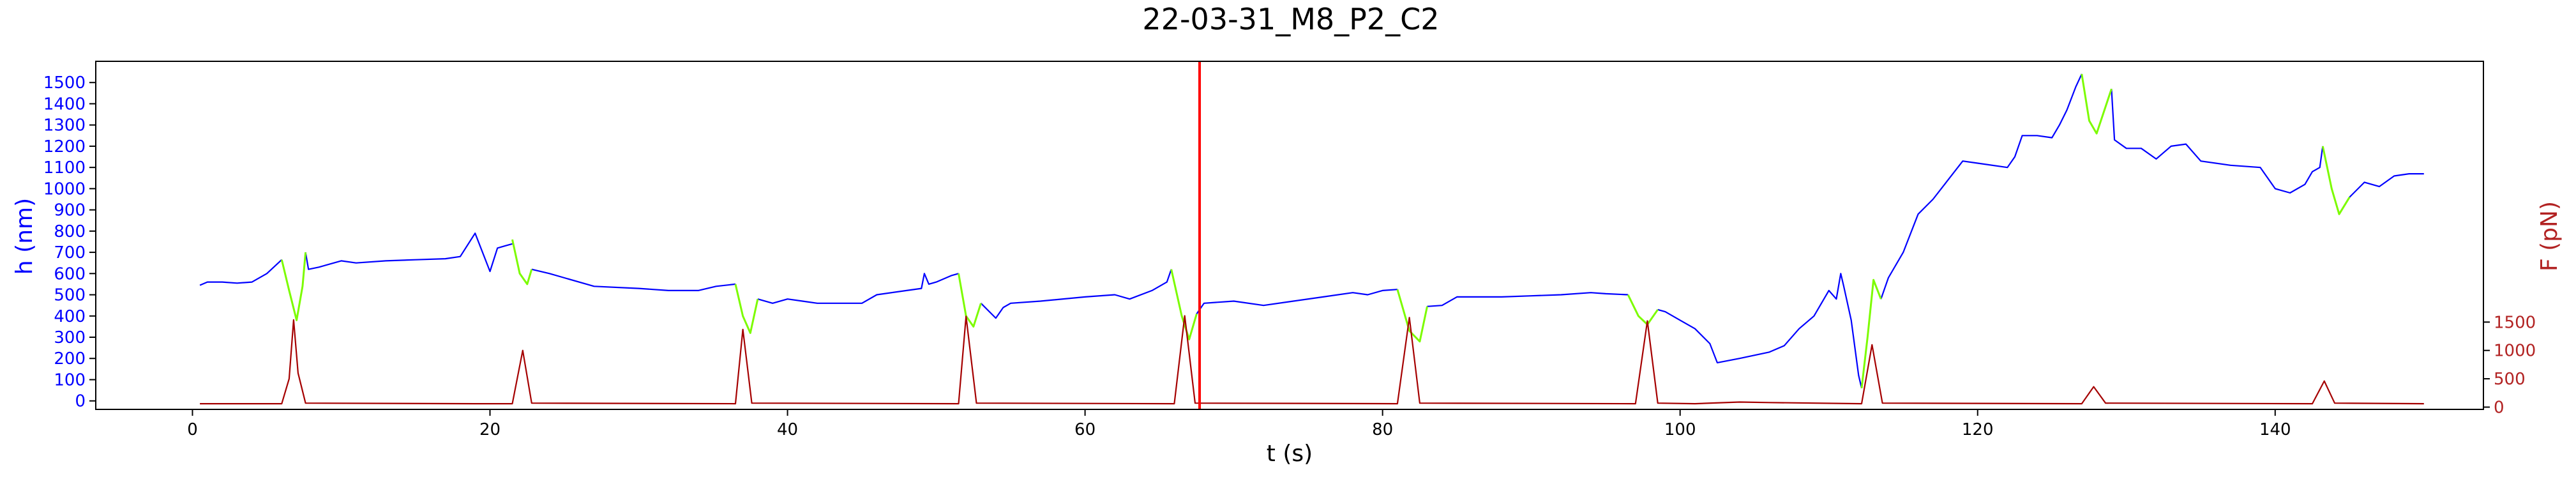  I want to click on x-tick-label-100: 100, so click(1680, 429).